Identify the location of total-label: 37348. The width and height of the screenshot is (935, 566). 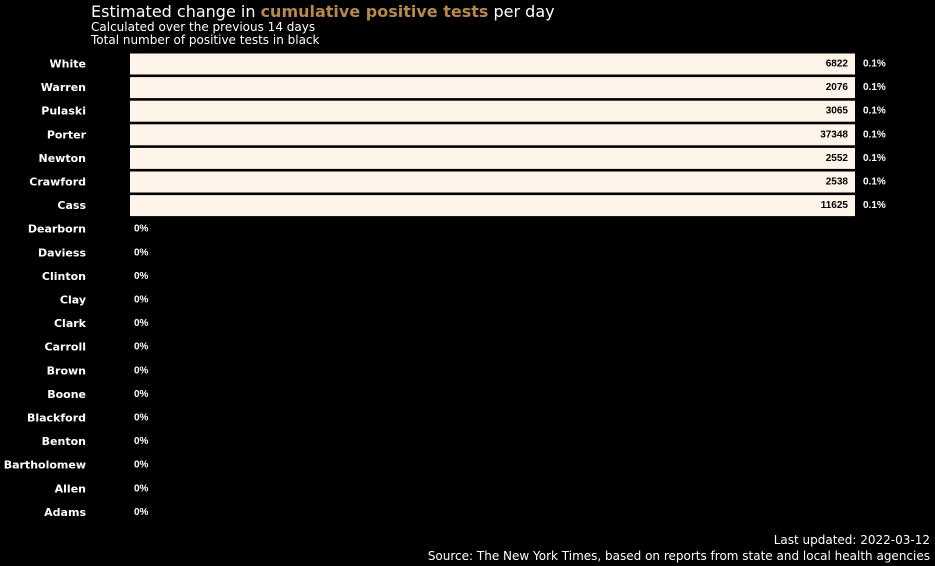
(834, 134).